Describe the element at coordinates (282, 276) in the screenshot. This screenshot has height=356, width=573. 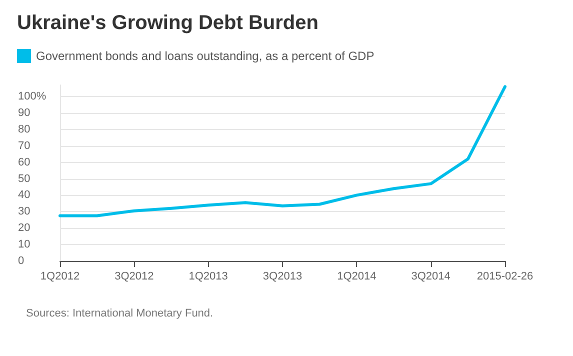
I see `x-tick-label: 3Q2013` at that location.